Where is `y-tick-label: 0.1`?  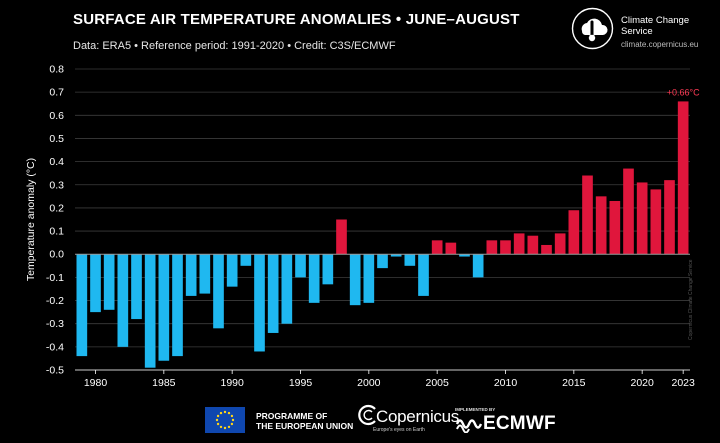 y-tick-label: 0.1 is located at coordinates (56, 232).